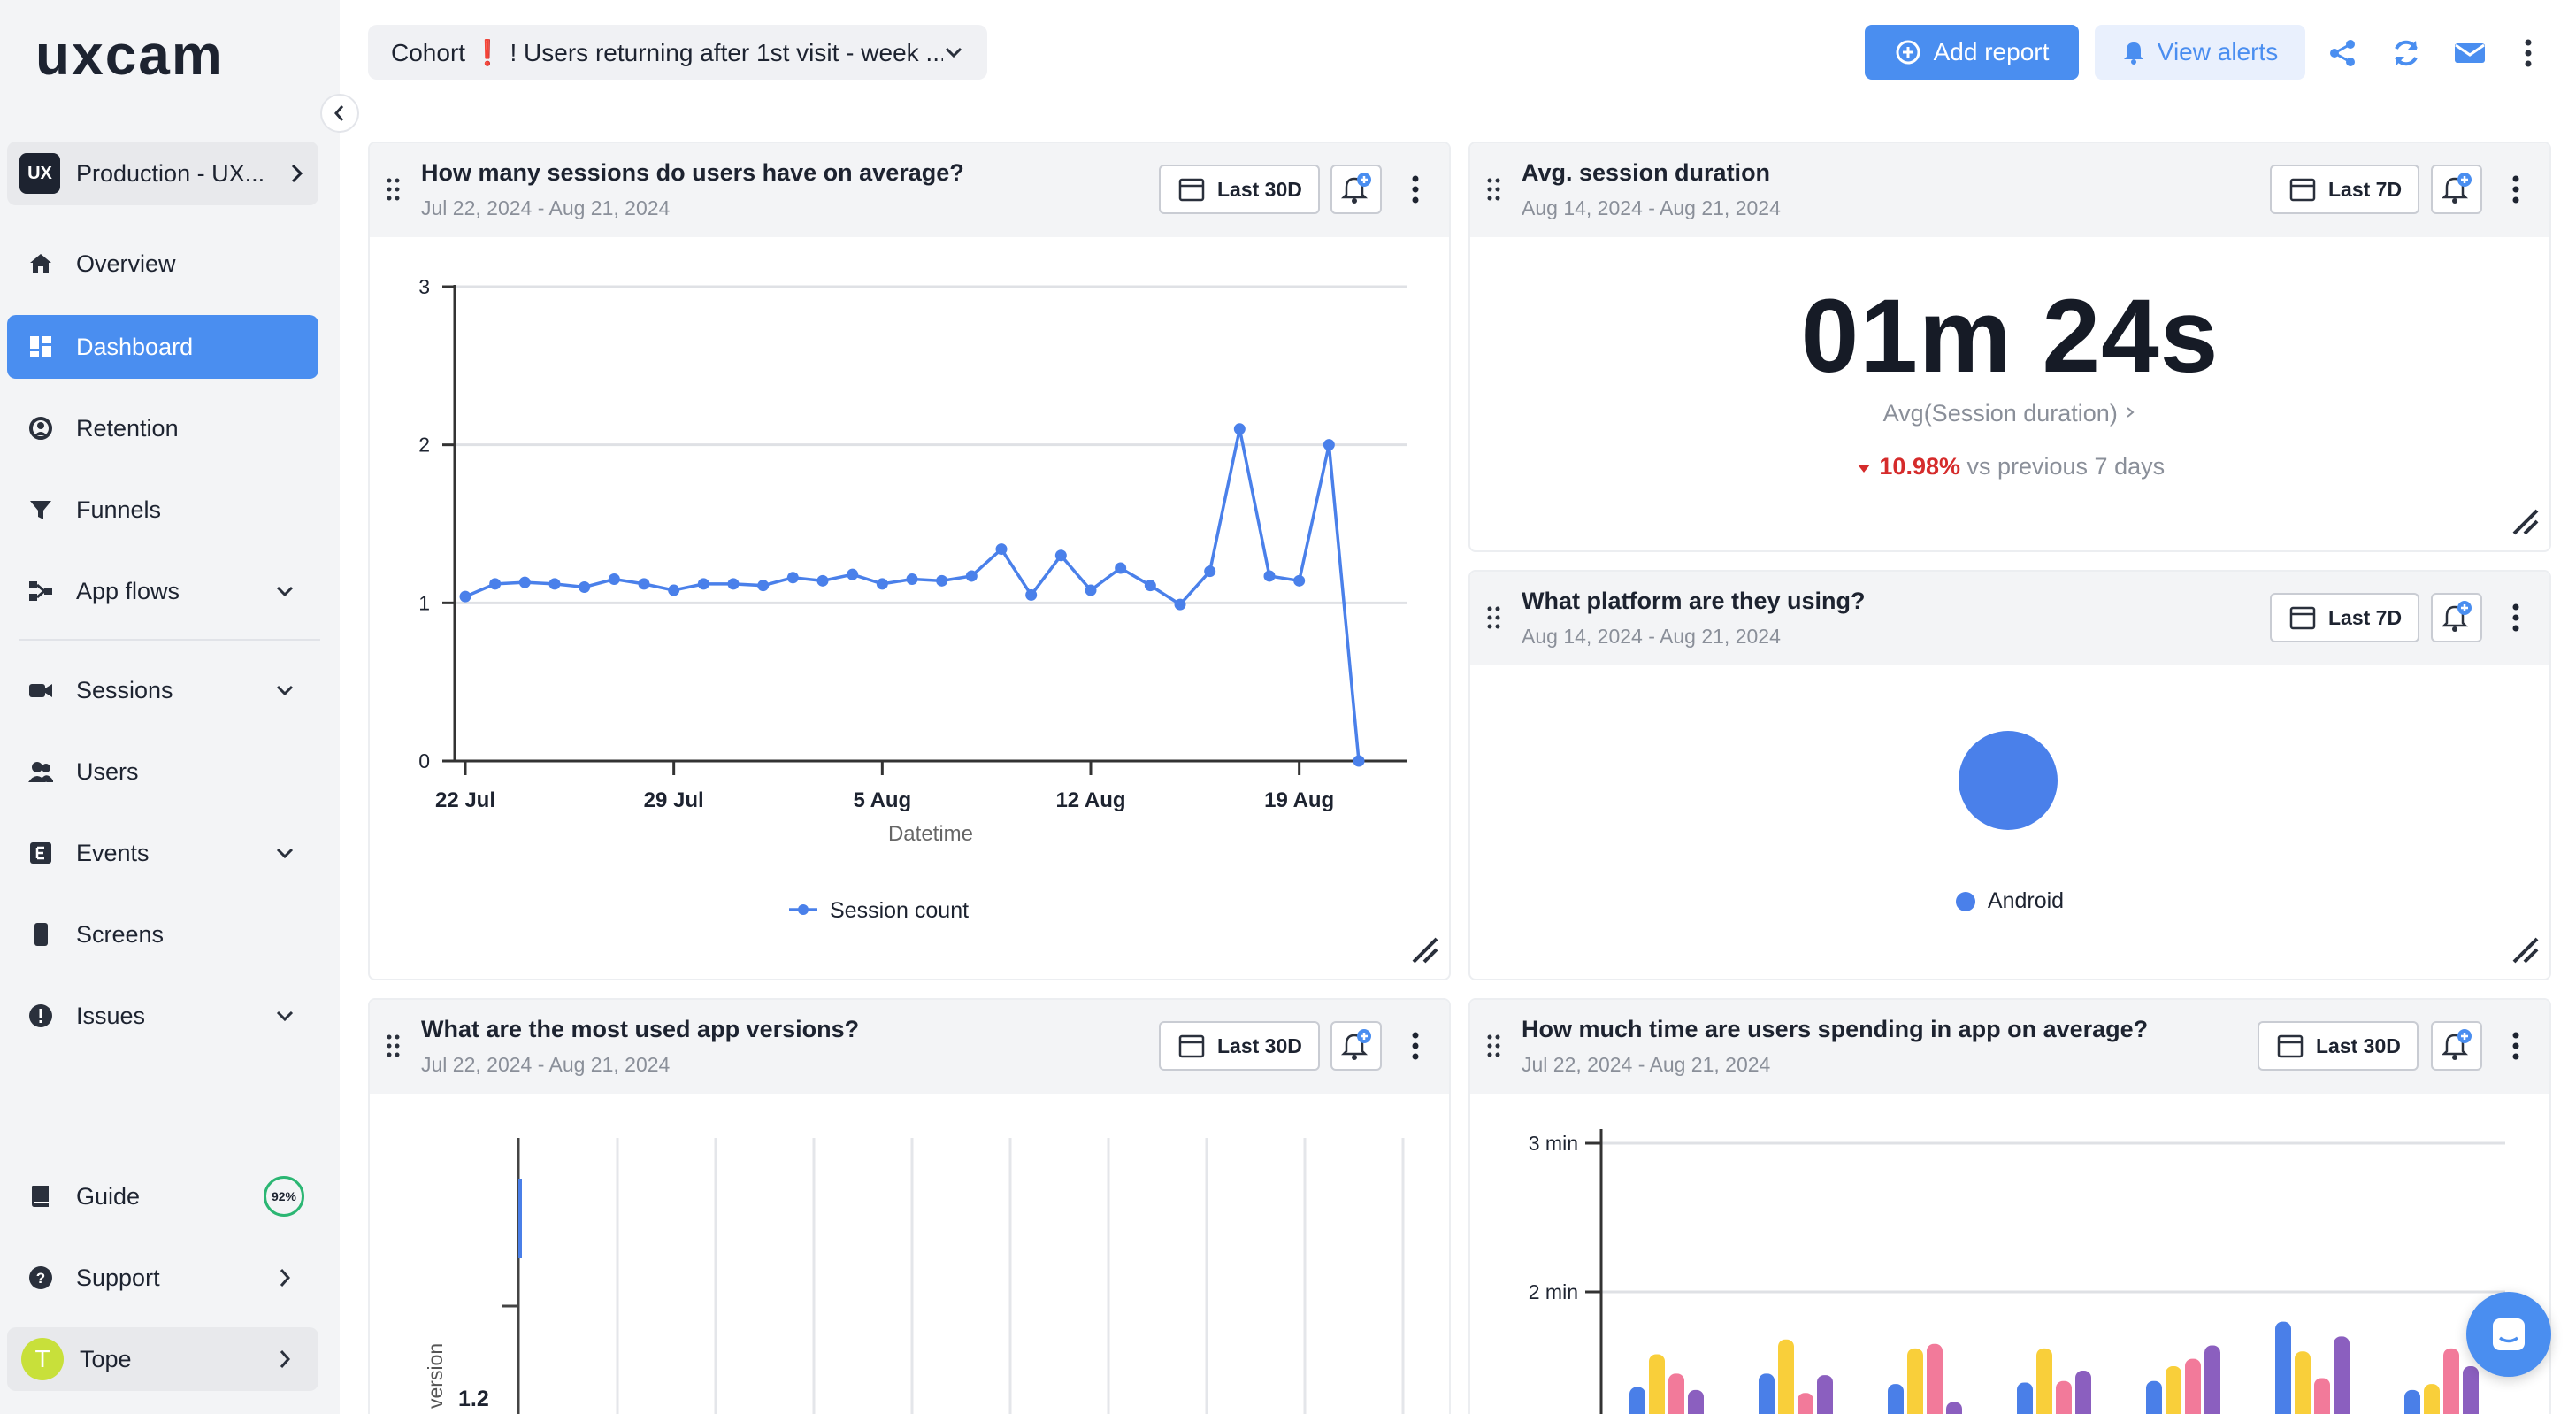 The height and width of the screenshot is (1414, 2576). What do you see at coordinates (2200, 52) in the screenshot?
I see `view-alerts-button: View alerts` at bounding box center [2200, 52].